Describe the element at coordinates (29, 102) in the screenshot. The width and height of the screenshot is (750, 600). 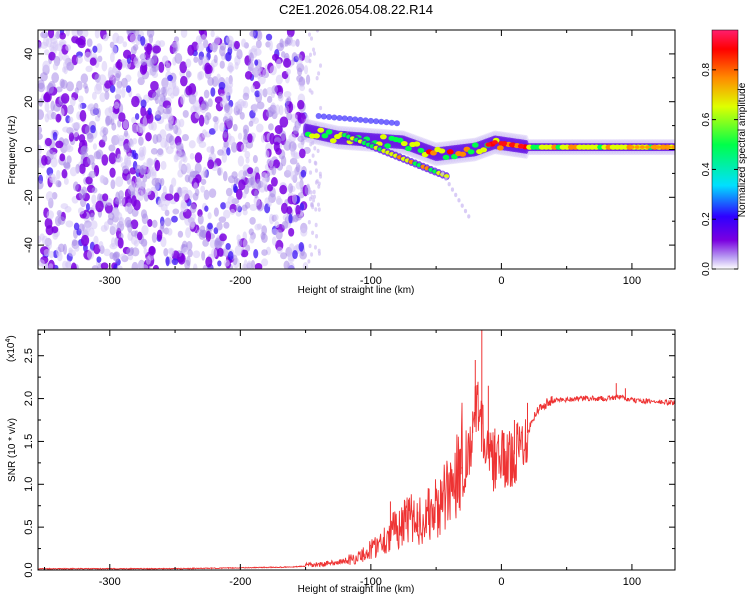
I see `spectrogram-y-tick-label: 20` at that location.